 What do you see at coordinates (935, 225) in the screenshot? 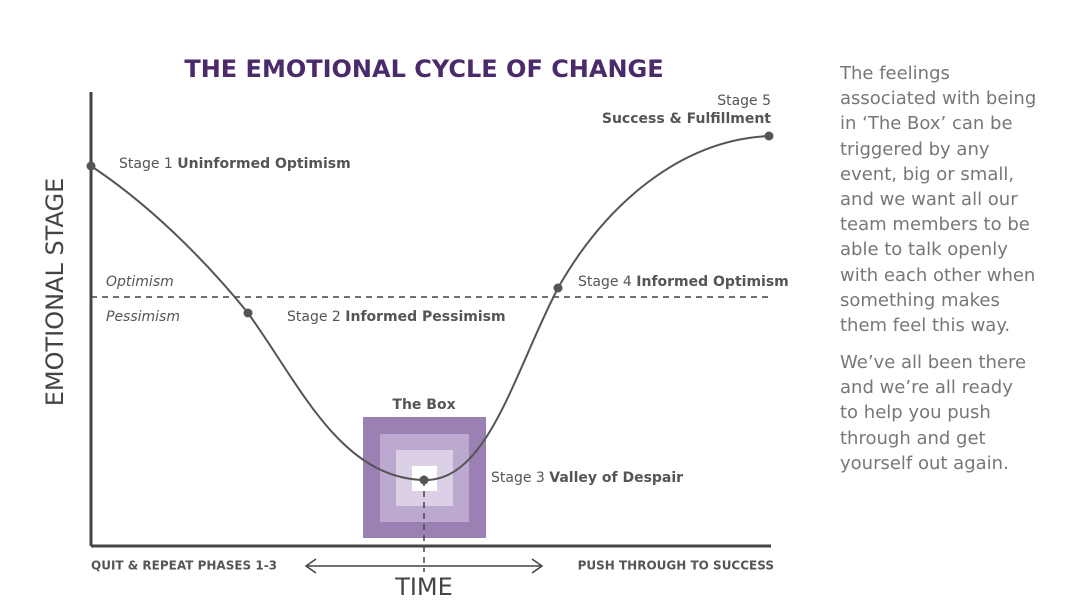
I see `side-line: team members to be` at bounding box center [935, 225].